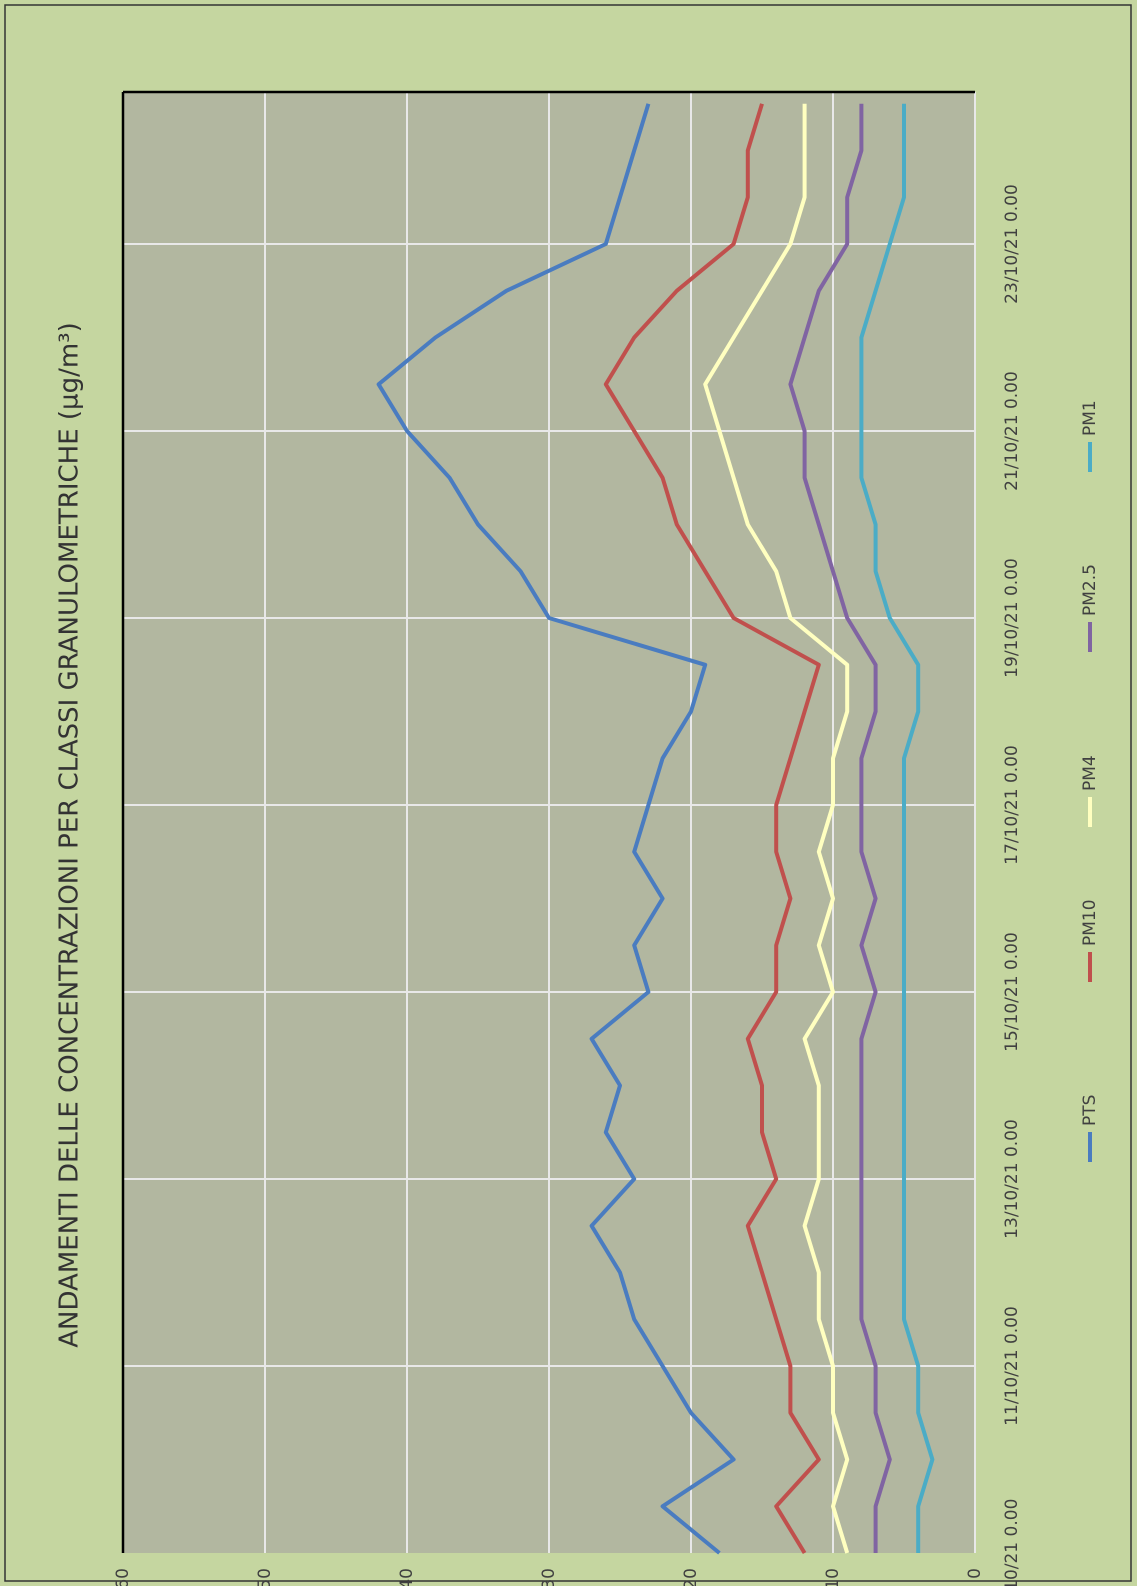  What do you see at coordinates (1012, 992) in the screenshot?
I see `x-tick-label: 15/10/21 0.00` at bounding box center [1012, 992].